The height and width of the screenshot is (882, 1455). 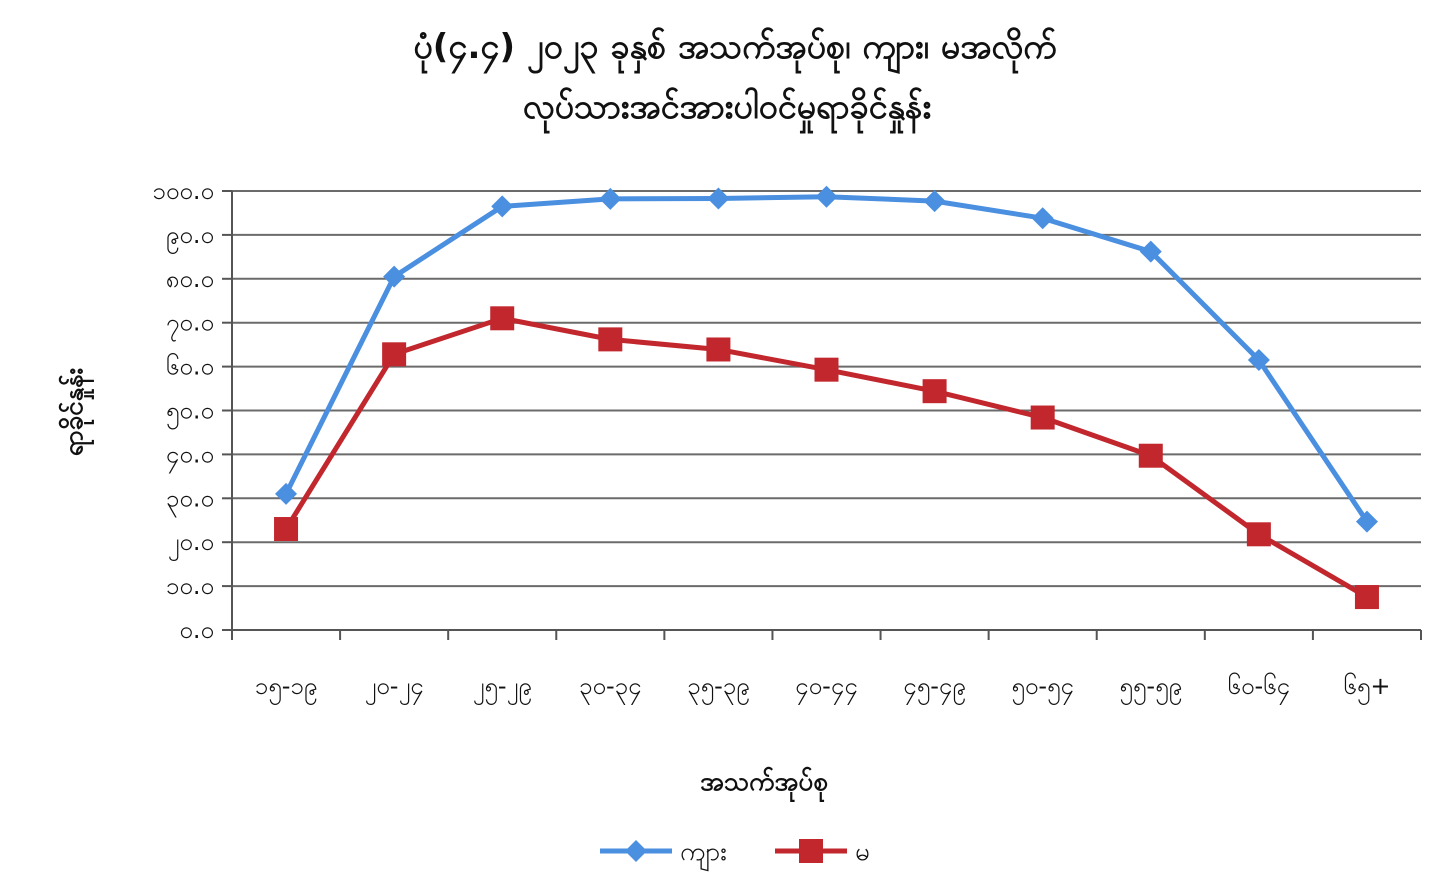 What do you see at coordinates (190, 366) in the screenshot?
I see `y-tick-label: ၆၀.၀` at bounding box center [190, 366].